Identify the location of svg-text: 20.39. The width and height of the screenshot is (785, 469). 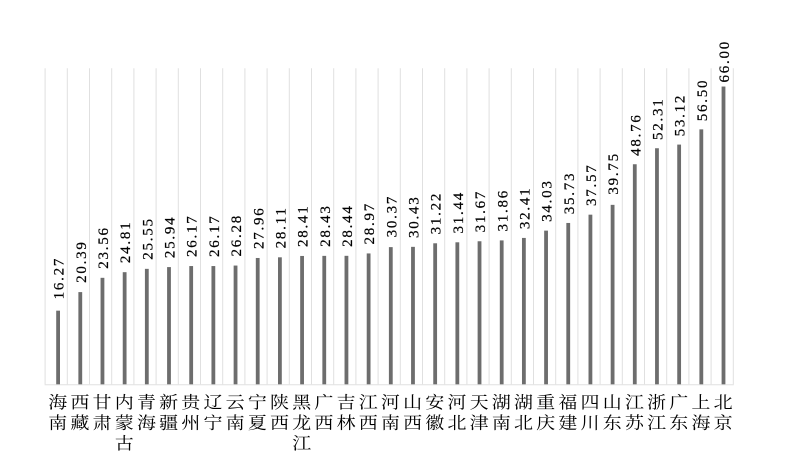
(82, 261).